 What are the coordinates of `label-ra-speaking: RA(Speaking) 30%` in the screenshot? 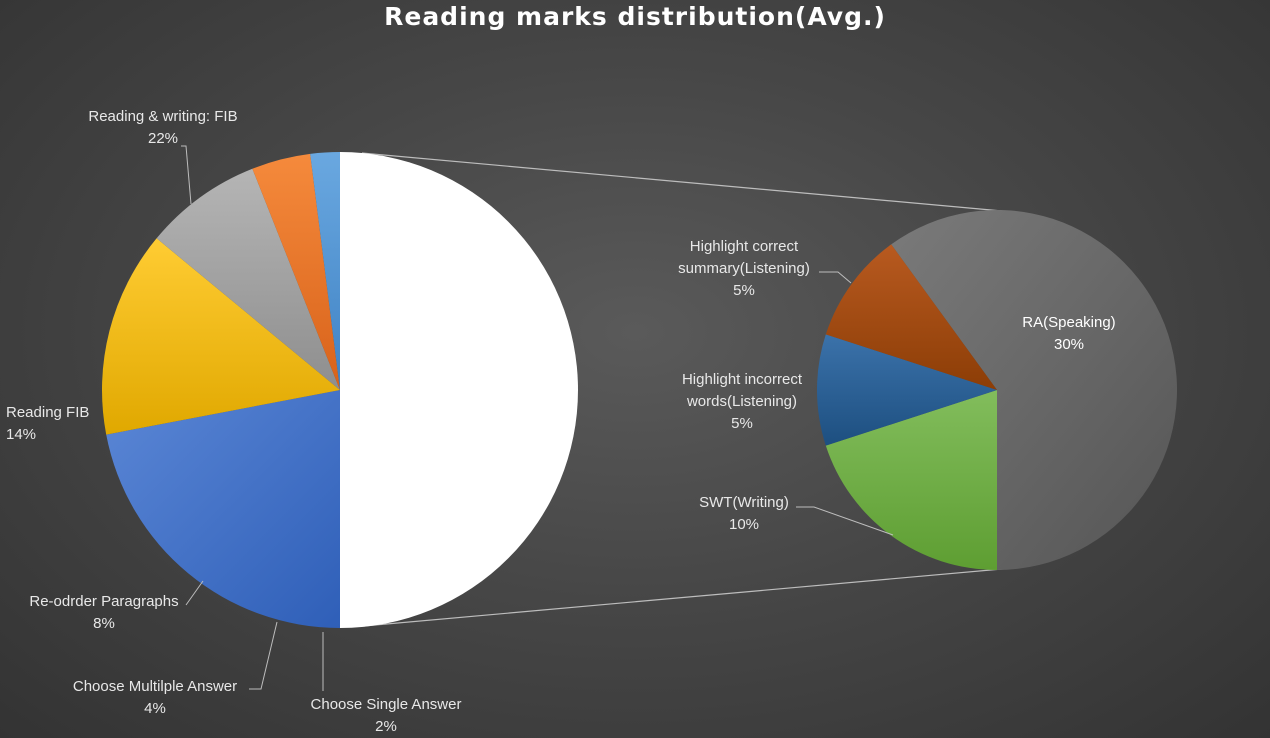 It's located at (1068, 333).